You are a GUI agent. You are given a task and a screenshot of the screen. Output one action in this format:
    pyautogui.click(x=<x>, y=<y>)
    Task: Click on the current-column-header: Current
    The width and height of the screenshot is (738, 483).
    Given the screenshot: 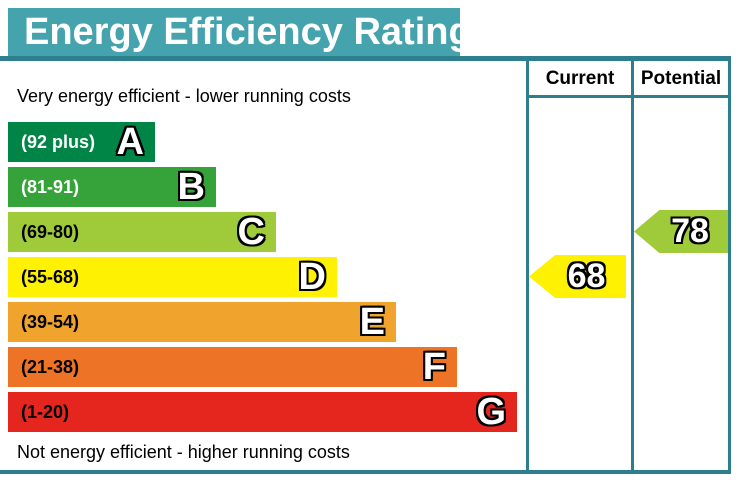 What is the action you would take?
    pyautogui.click(x=580, y=78)
    